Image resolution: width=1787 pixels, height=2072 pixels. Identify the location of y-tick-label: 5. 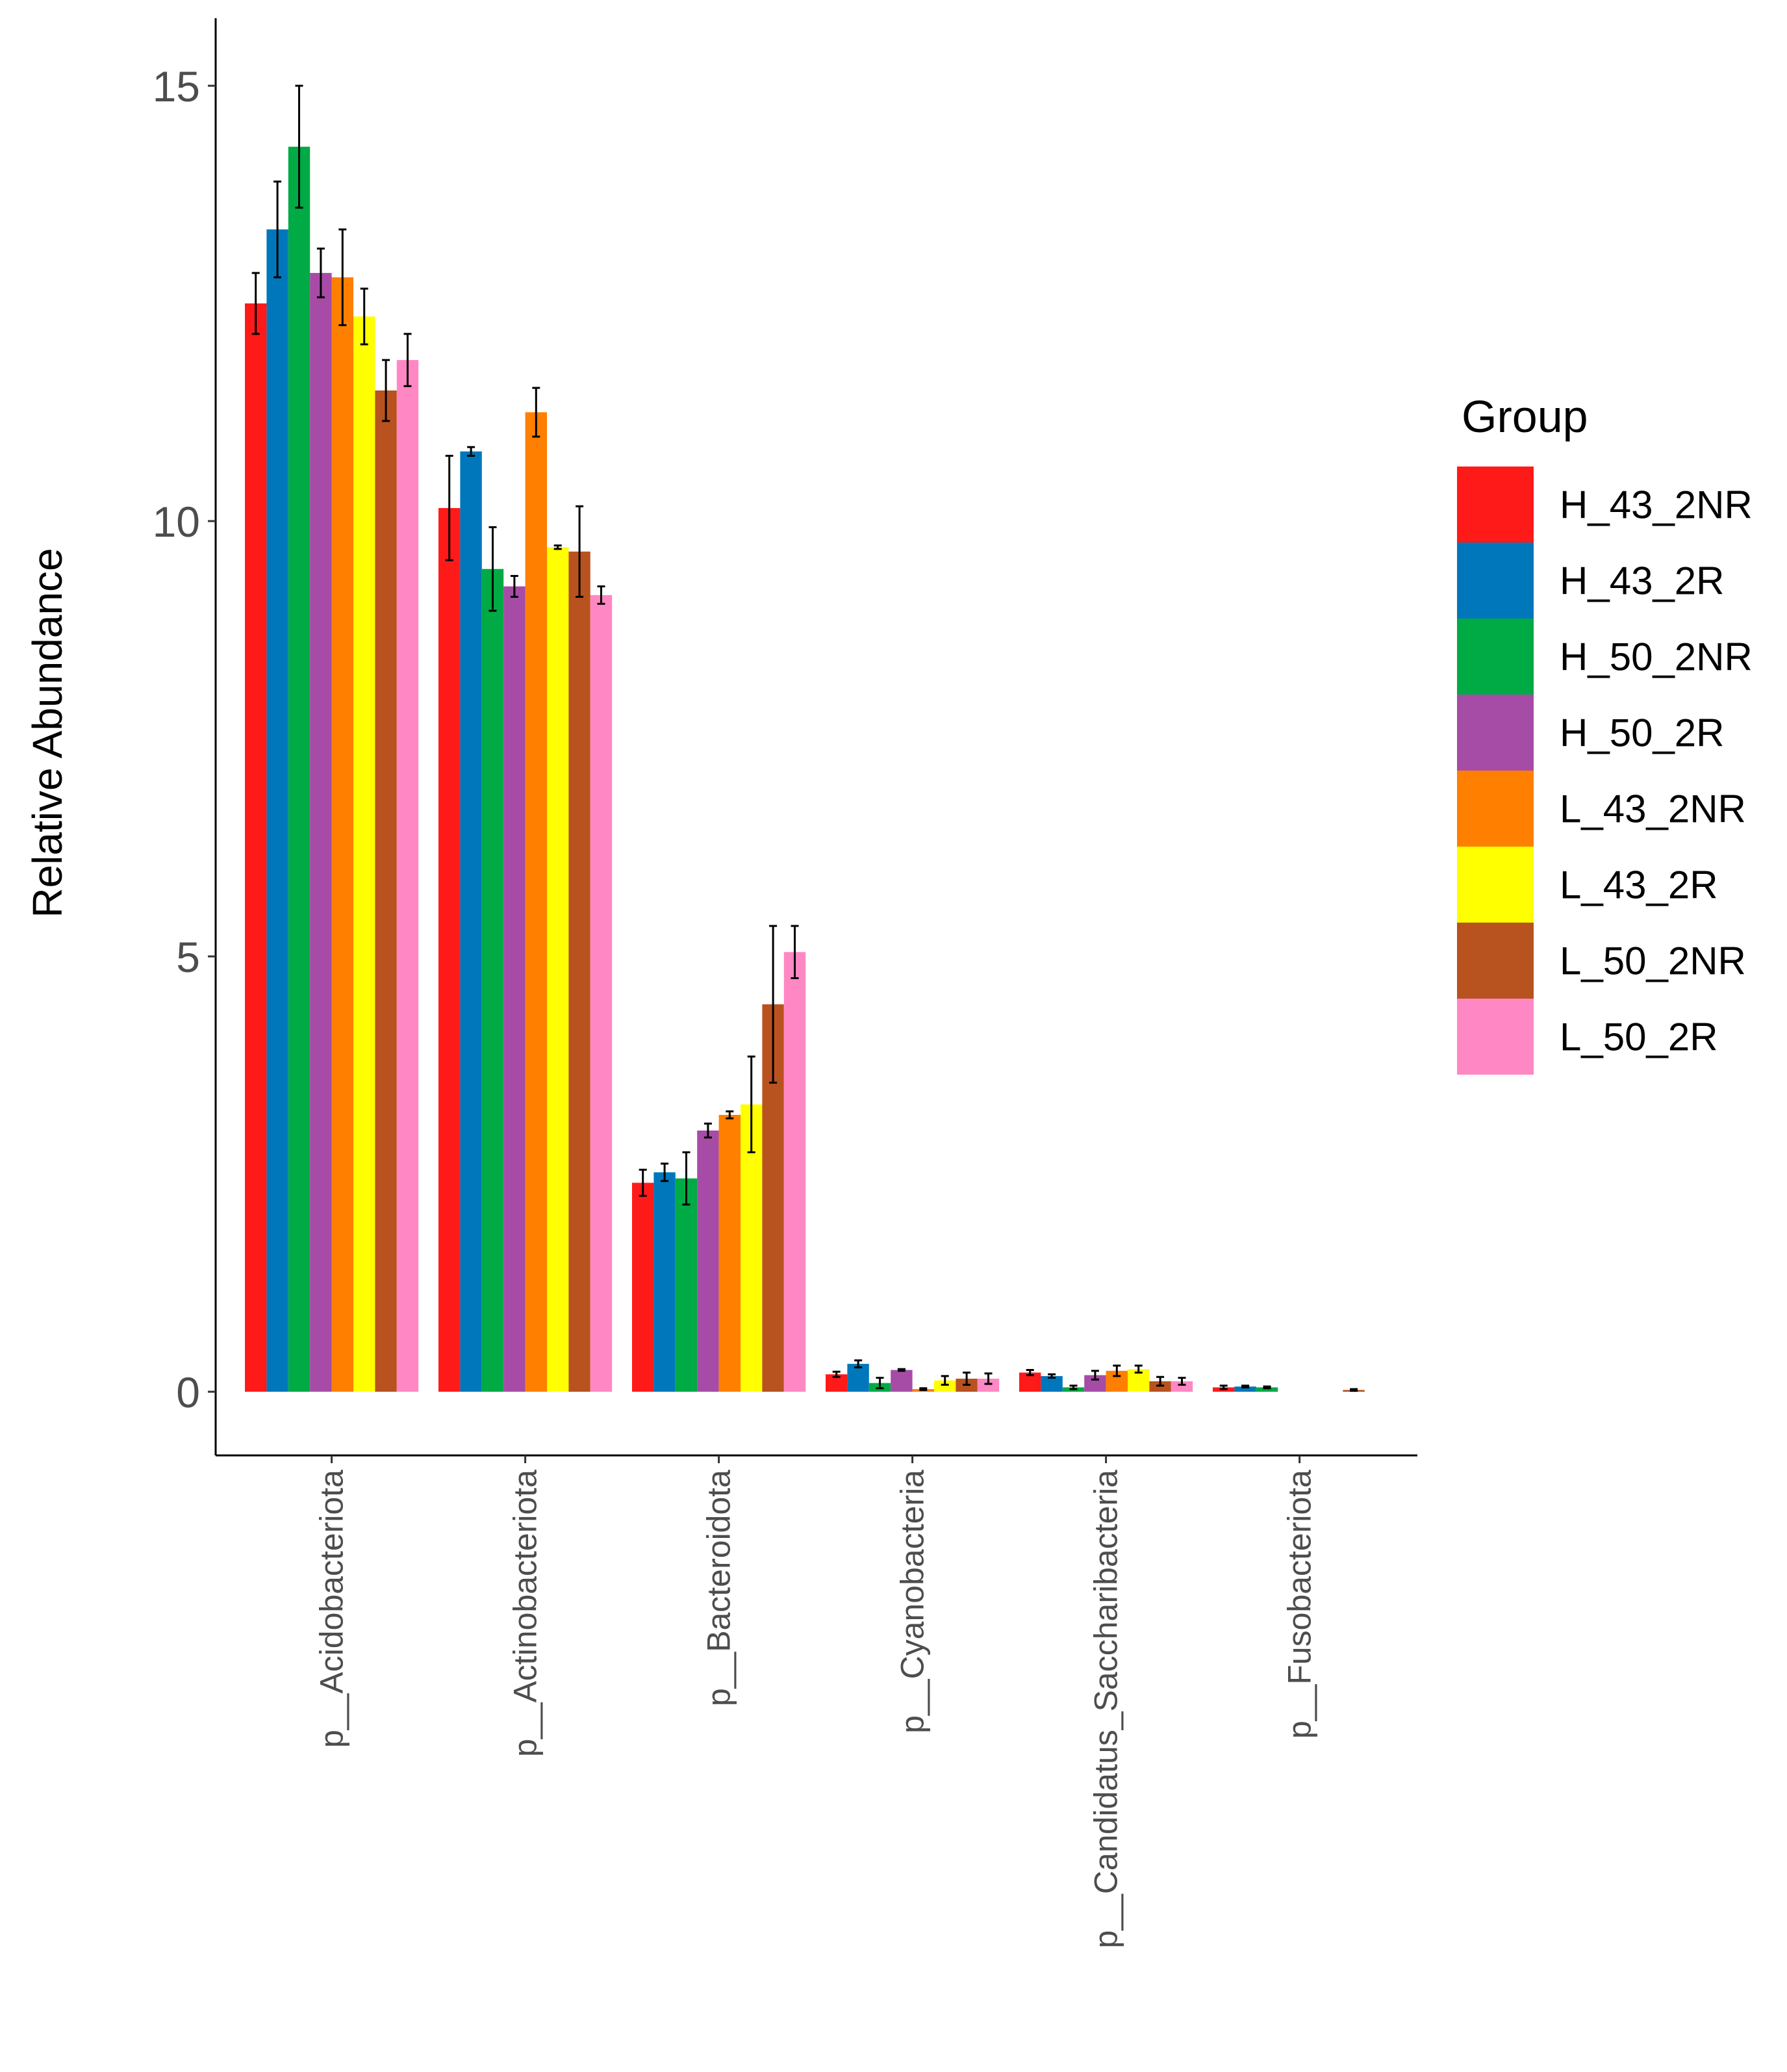
(188, 957).